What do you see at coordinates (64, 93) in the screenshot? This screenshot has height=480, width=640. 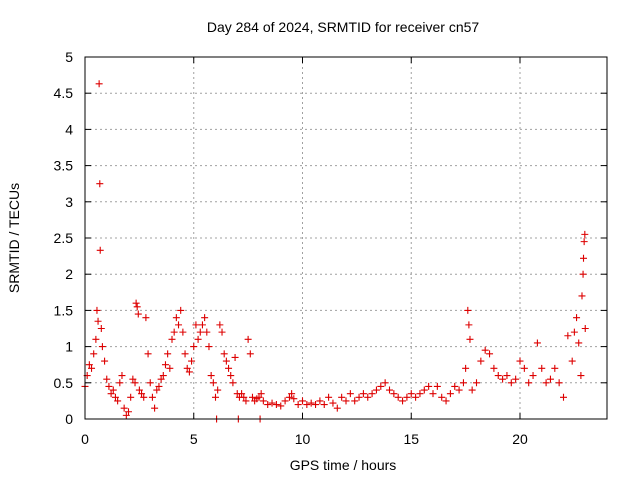 I see `y-tick-label: 4.5` at bounding box center [64, 93].